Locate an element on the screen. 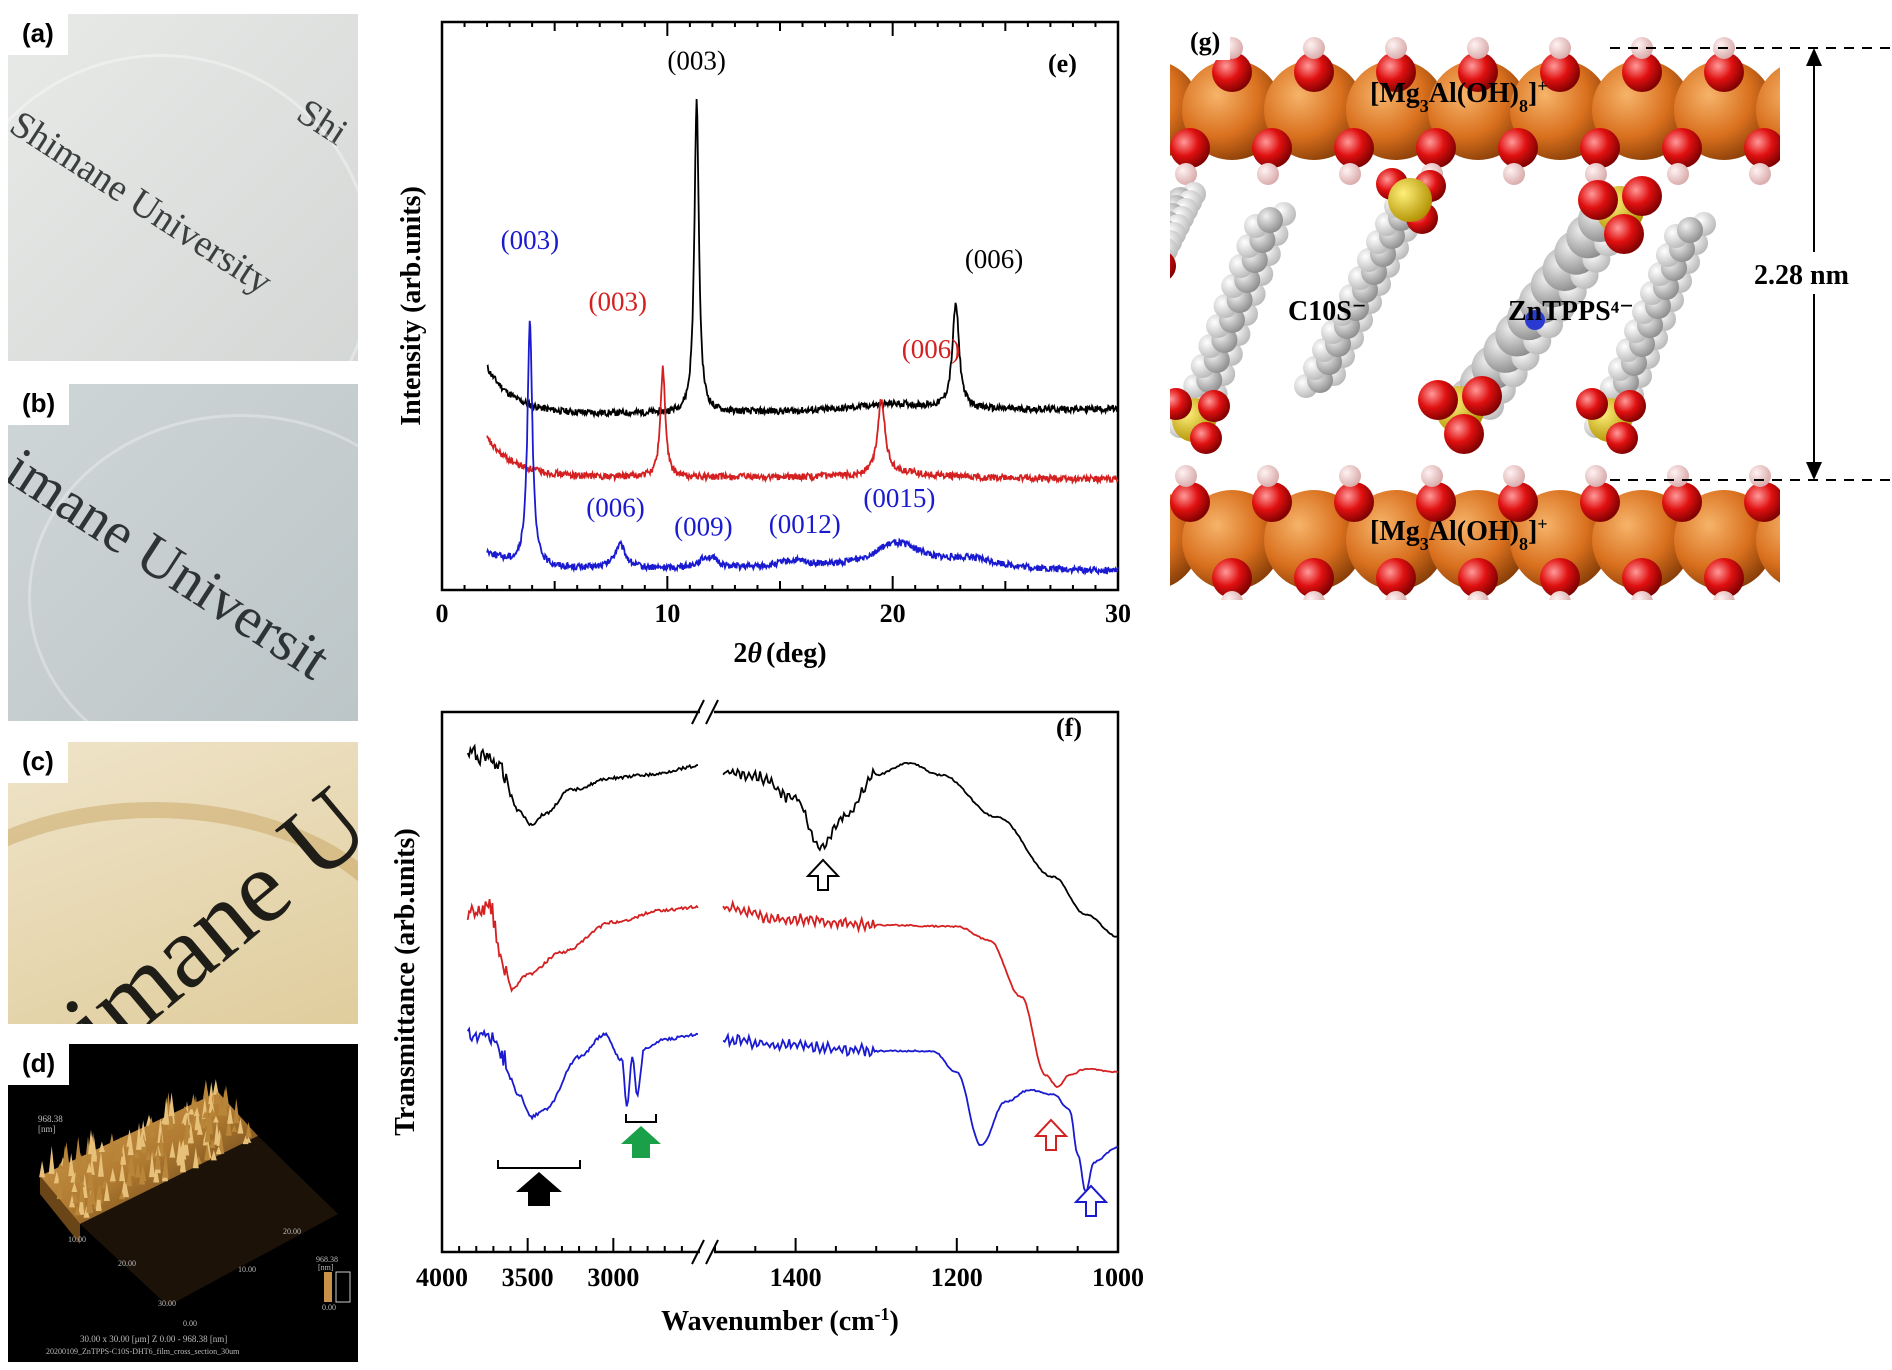  xrd-xtick-label: 0 is located at coordinates (442, 613).